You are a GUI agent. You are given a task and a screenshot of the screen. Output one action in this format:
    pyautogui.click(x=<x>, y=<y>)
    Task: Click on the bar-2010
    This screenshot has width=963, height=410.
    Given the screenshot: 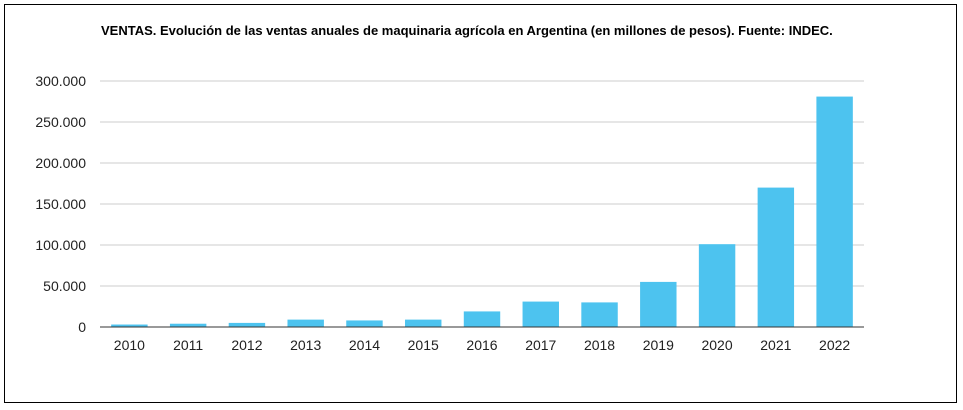 What is the action you would take?
    pyautogui.click(x=129, y=325)
    